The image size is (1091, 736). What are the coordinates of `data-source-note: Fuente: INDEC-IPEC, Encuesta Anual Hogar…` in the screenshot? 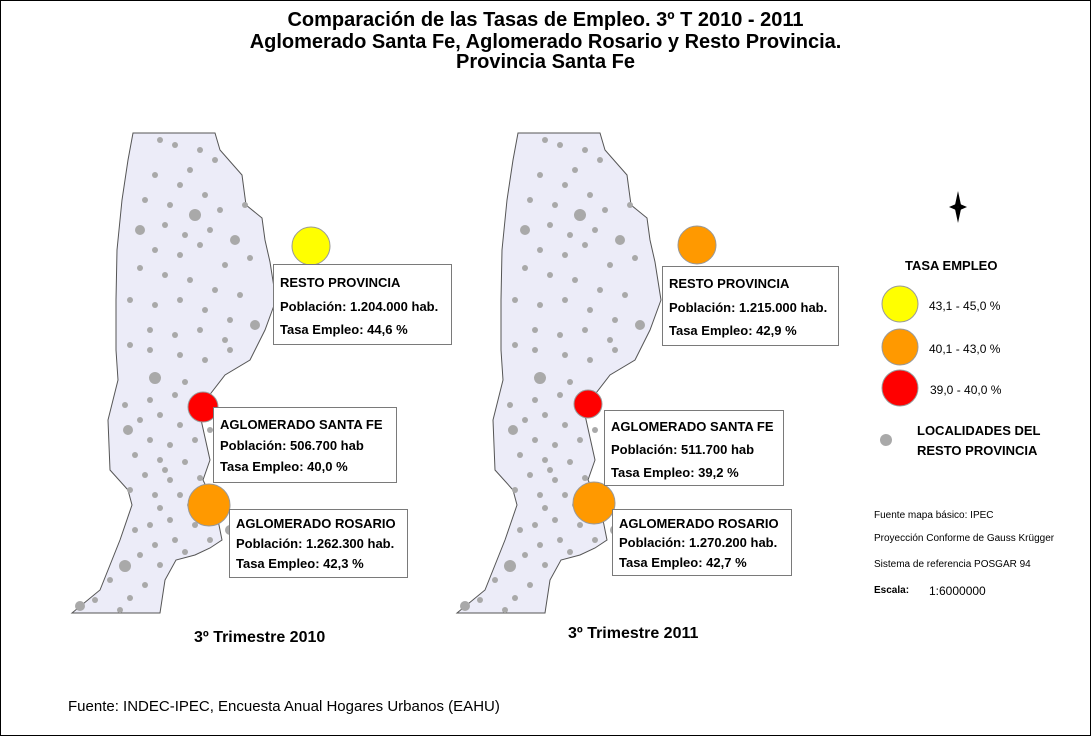 It's located at (284, 706).